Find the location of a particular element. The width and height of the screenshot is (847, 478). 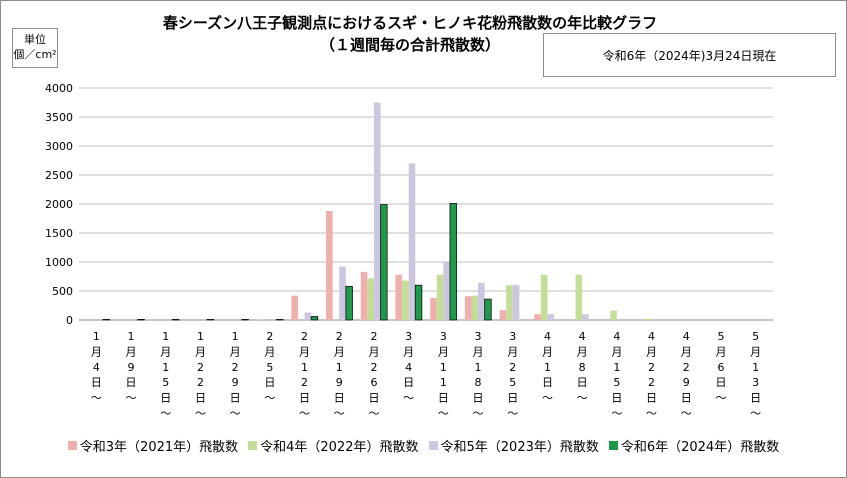

legend-item-2021: 令和3年（2021年）飛散数 is located at coordinates (153, 445).